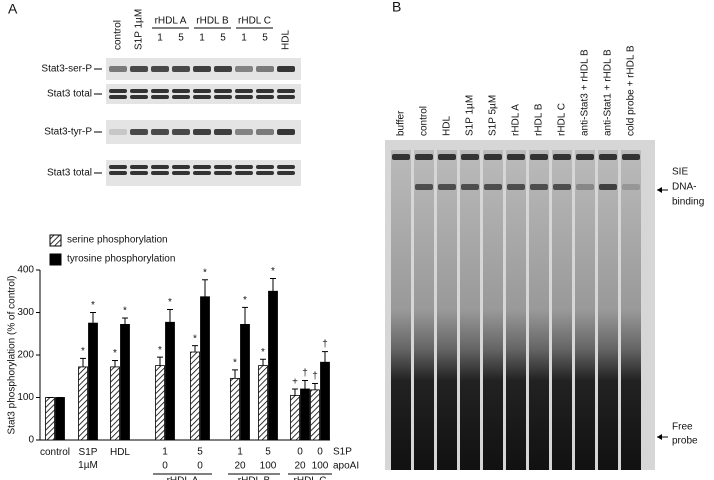 The height and width of the screenshot is (480, 714). Describe the element at coordinates (119, 452) in the screenshot. I see `x-tick-label: HDL` at that location.